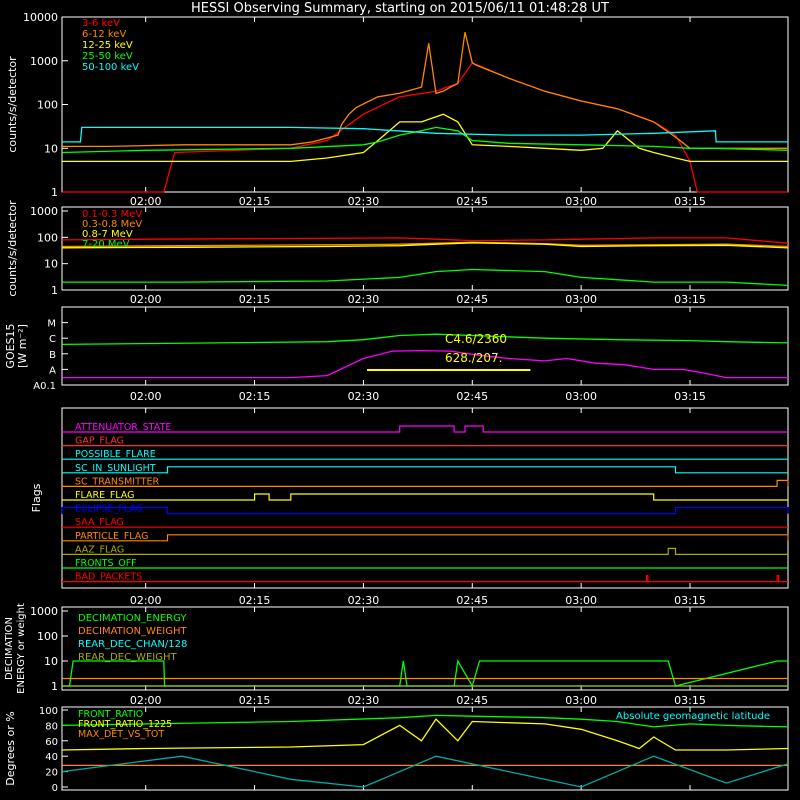  What do you see at coordinates (51, 742) in the screenshot?
I see `y-tick-label: 60` at bounding box center [51, 742].